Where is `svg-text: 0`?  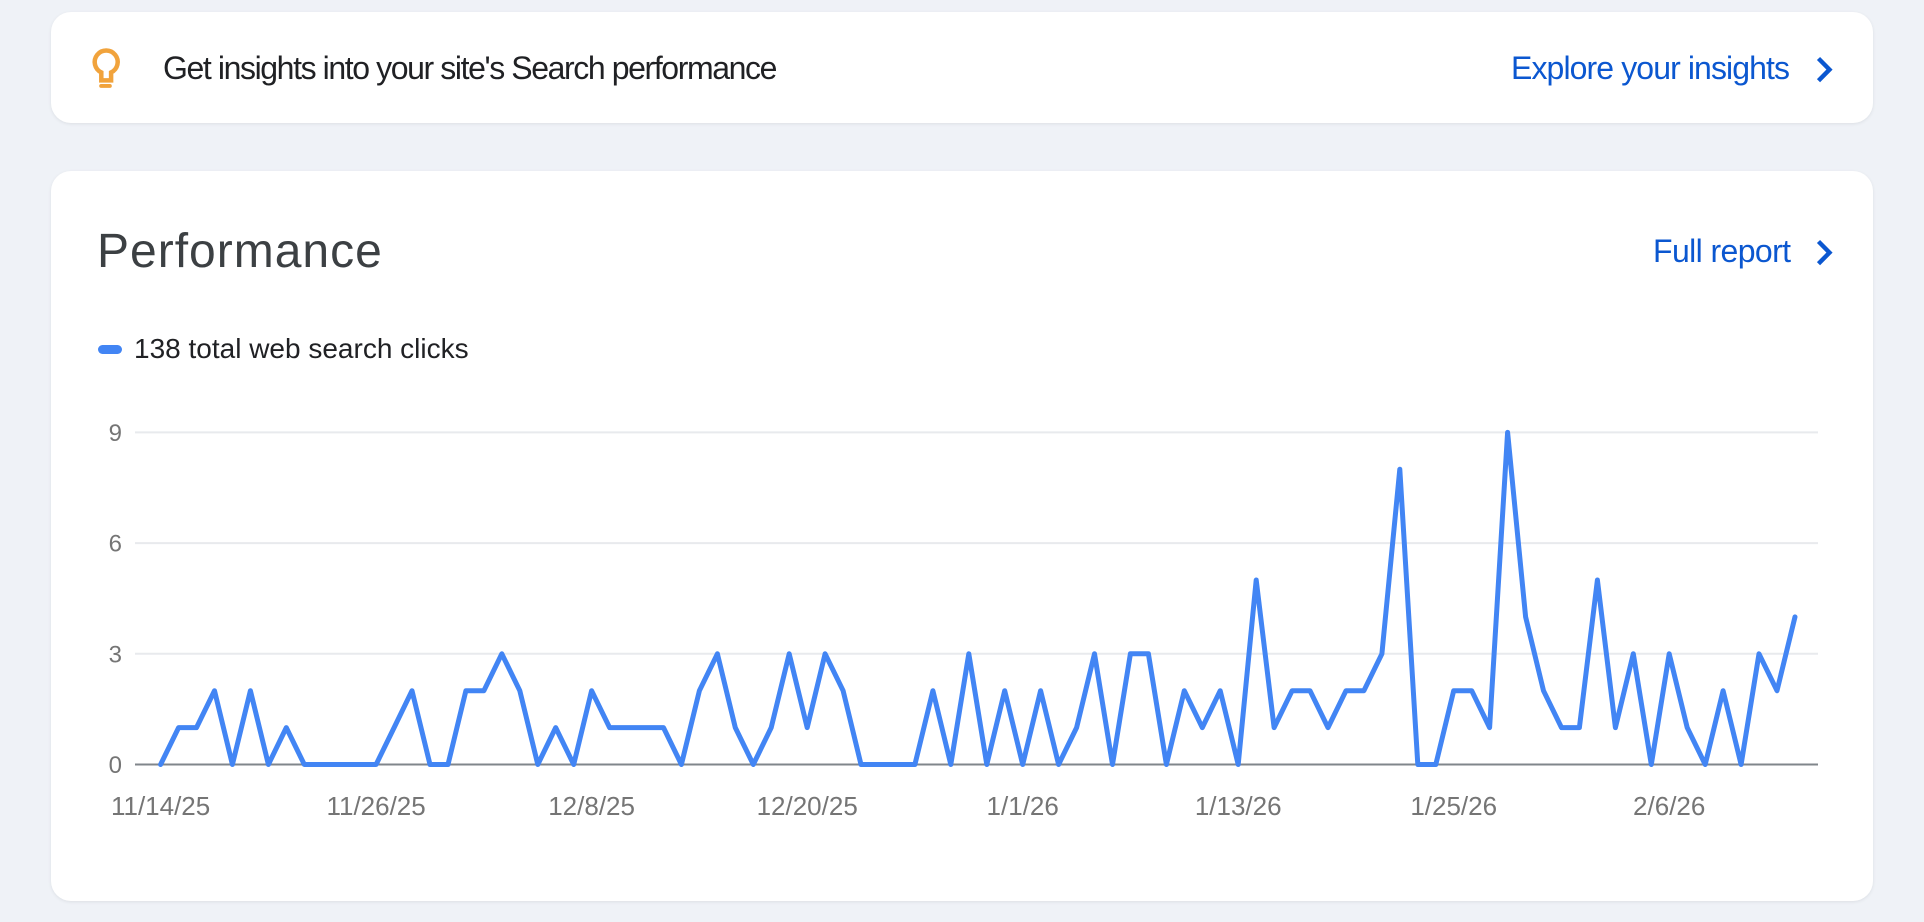
svg-text: 0 is located at coordinates (115, 765).